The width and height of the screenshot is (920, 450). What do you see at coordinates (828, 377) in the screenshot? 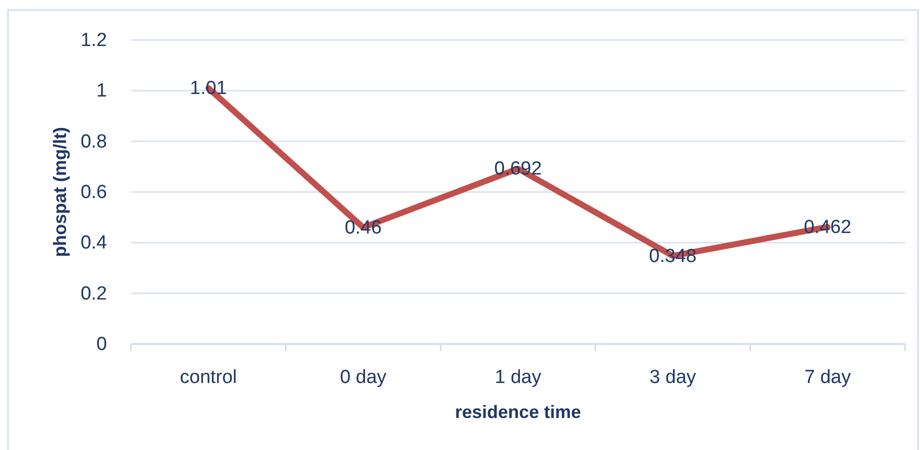
I see `x-tick-label: 7 day` at bounding box center [828, 377].